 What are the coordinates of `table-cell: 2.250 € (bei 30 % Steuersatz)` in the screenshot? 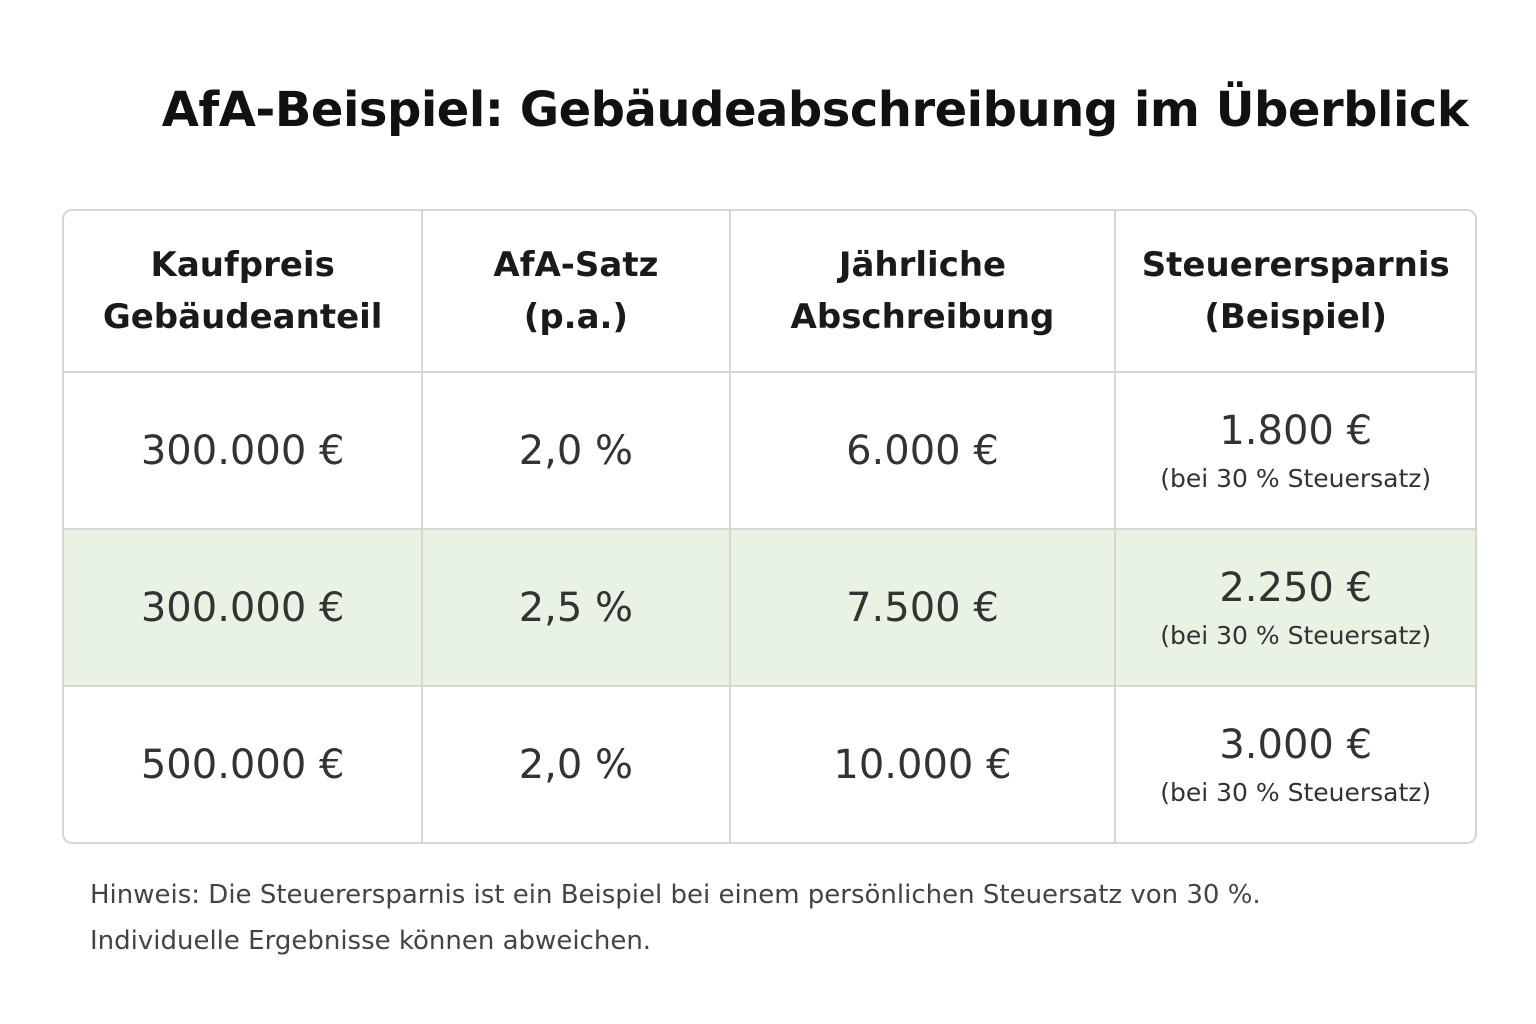 It's located at (1295, 608).